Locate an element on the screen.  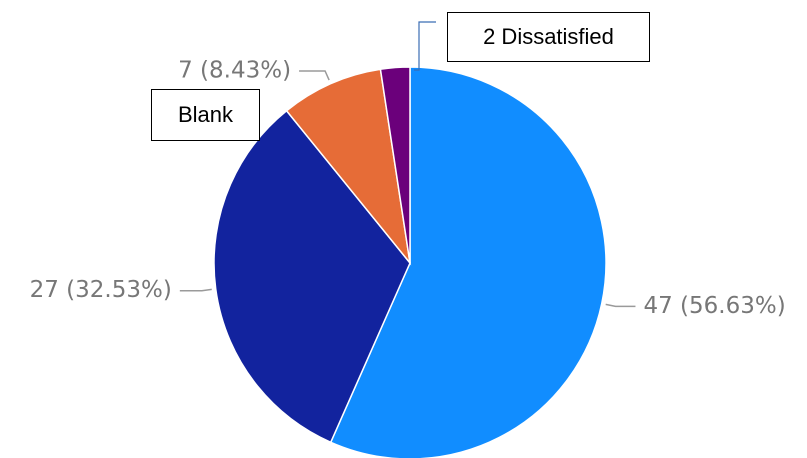
data-label-47: 47 (56.63%) is located at coordinates (714, 306).